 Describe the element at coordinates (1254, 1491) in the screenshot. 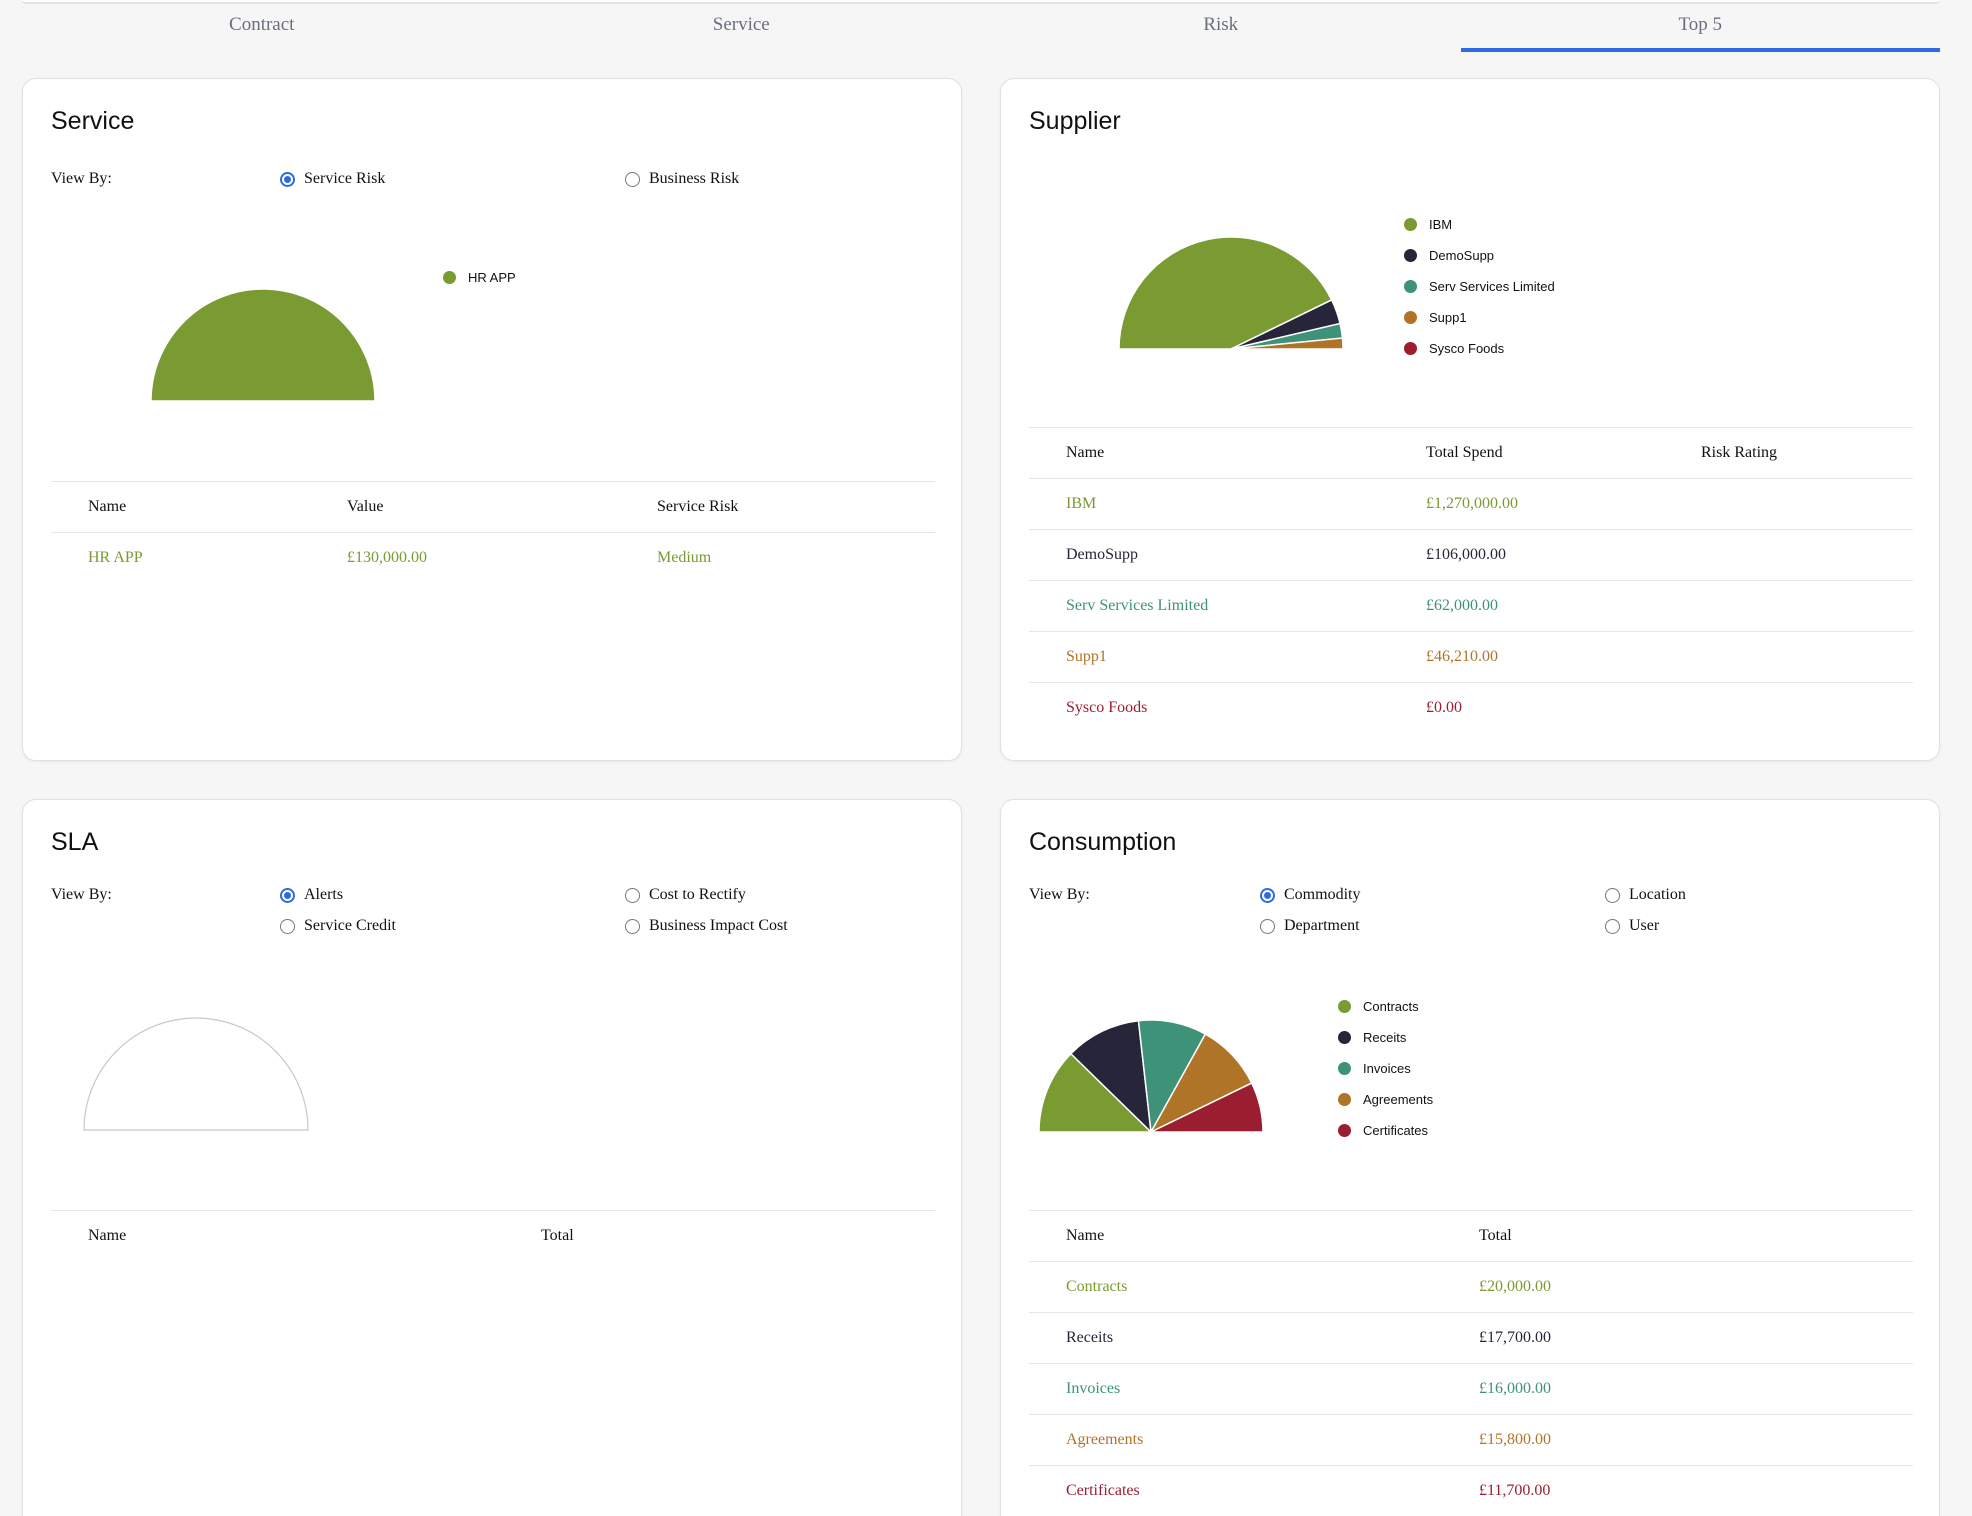

I see `row-name: Certificates` at that location.